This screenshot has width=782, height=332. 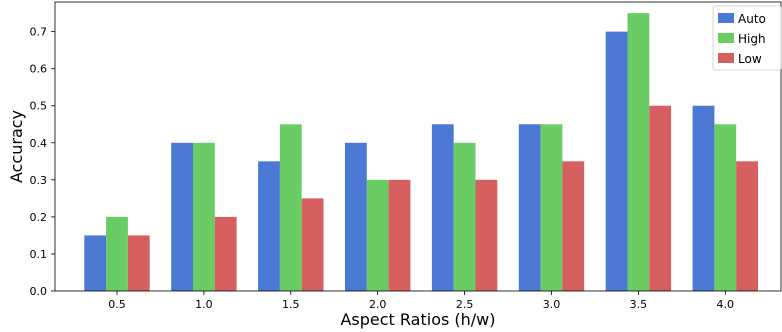 What do you see at coordinates (465, 304) in the screenshot?
I see `x-tick-label: 2.5` at bounding box center [465, 304].